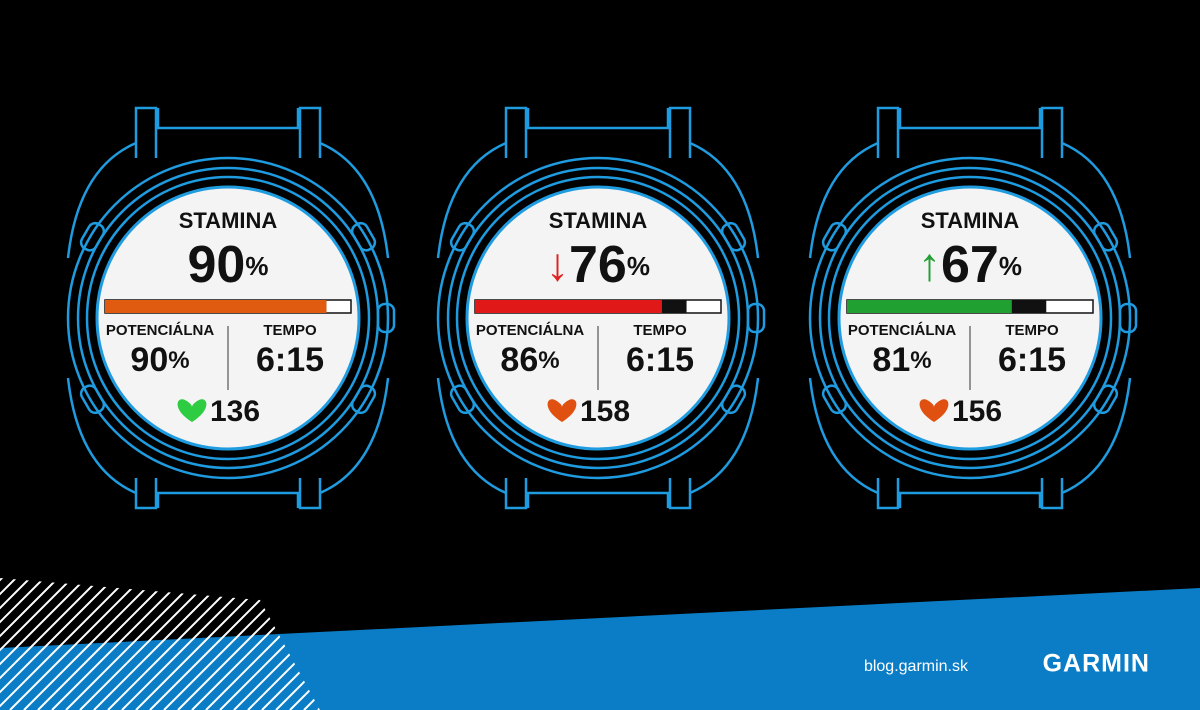  What do you see at coordinates (929, 264) in the screenshot?
I see `stamina-arrow: ↑` at bounding box center [929, 264].